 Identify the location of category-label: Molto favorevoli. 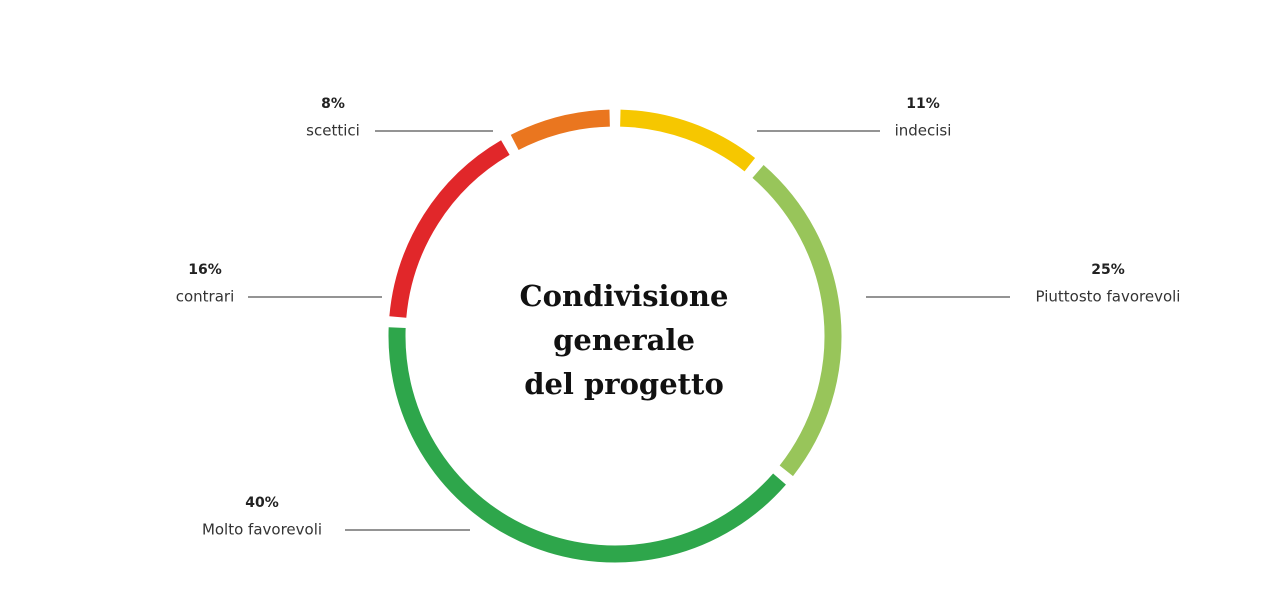
(262, 530).